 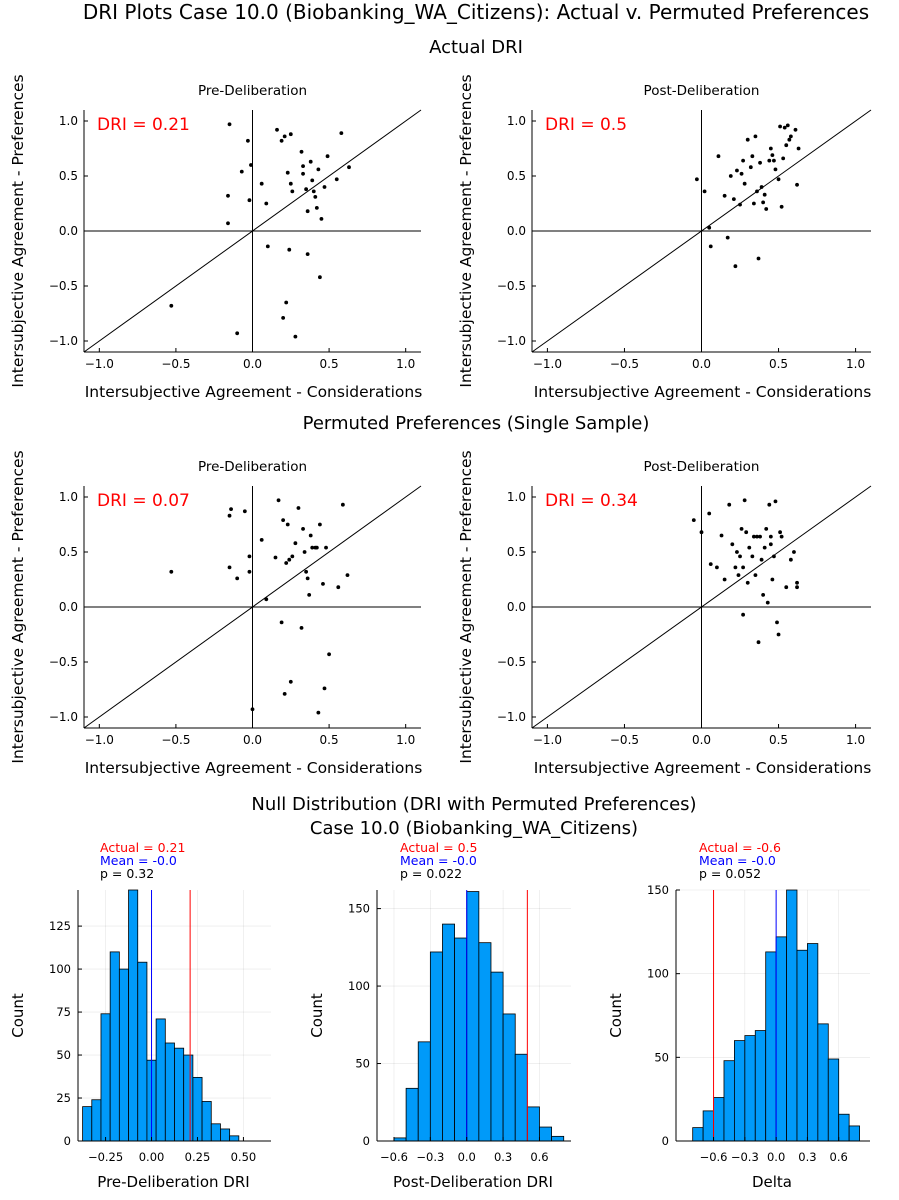 I want to click on y-axis-label: Count, so click(x=317, y=1015).